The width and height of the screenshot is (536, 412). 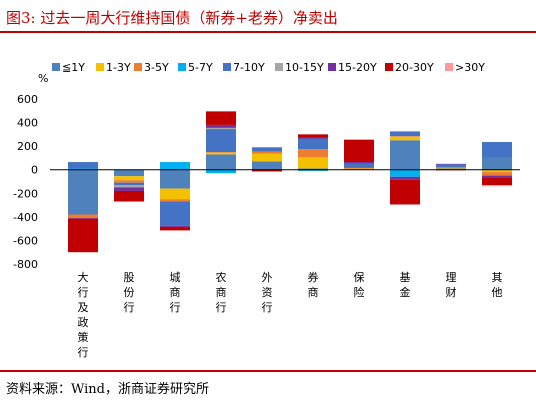 I want to click on legend-label: 1-3Y, so click(x=118, y=67).